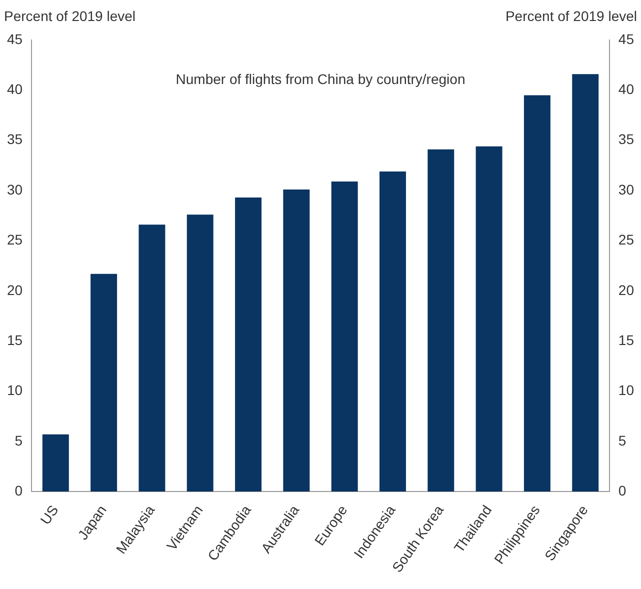  Describe the element at coordinates (626, 139) in the screenshot. I see `y2-tick-label: 35` at that location.